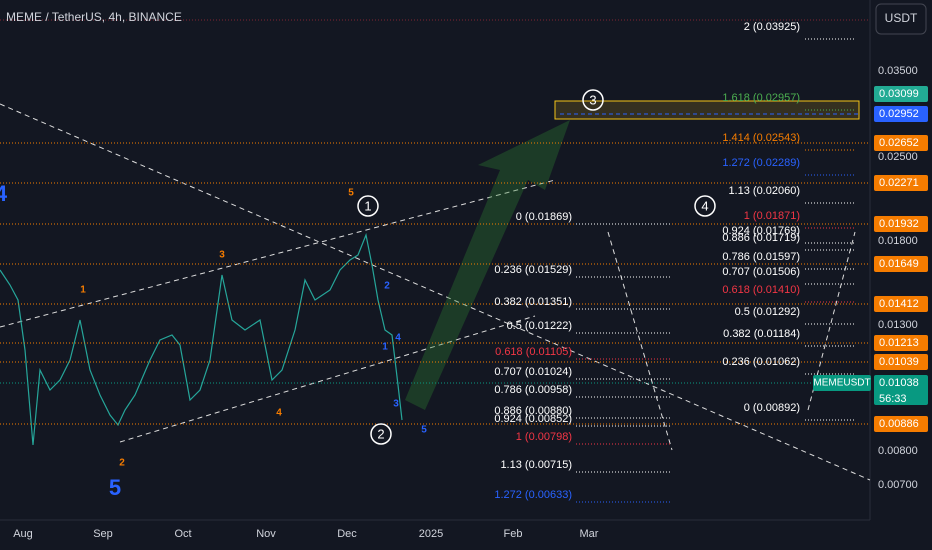 This screenshot has height=550, width=932. Describe the element at coordinates (707, 110) in the screenshot. I see `target-box` at that location.